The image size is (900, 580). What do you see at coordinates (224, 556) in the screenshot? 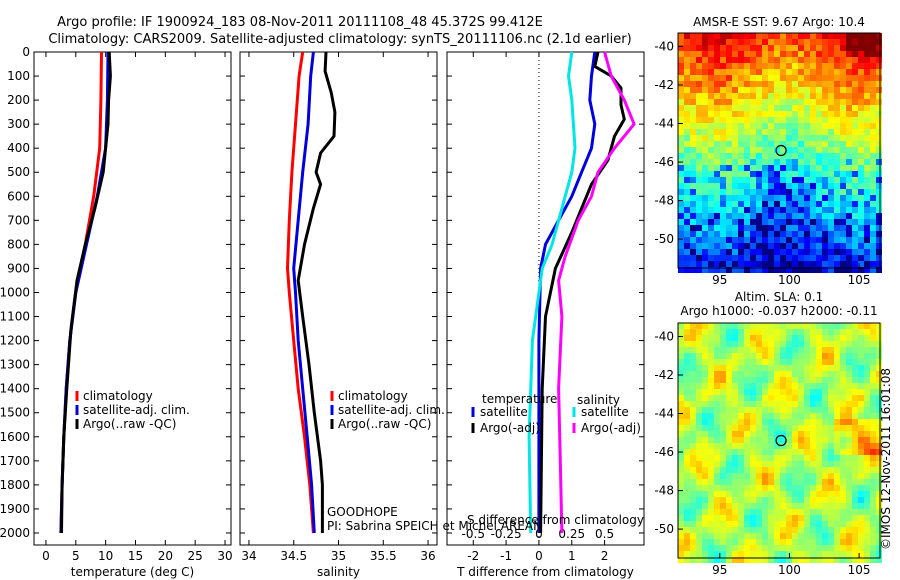
I see `x-tick-label: 30` at bounding box center [224, 556].